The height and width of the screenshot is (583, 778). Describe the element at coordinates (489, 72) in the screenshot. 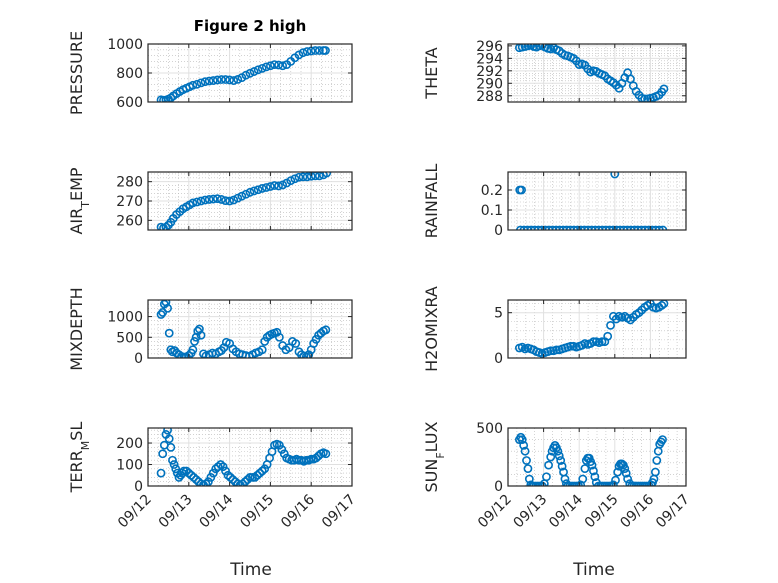

I see `y-tick-label: 292` at that location.